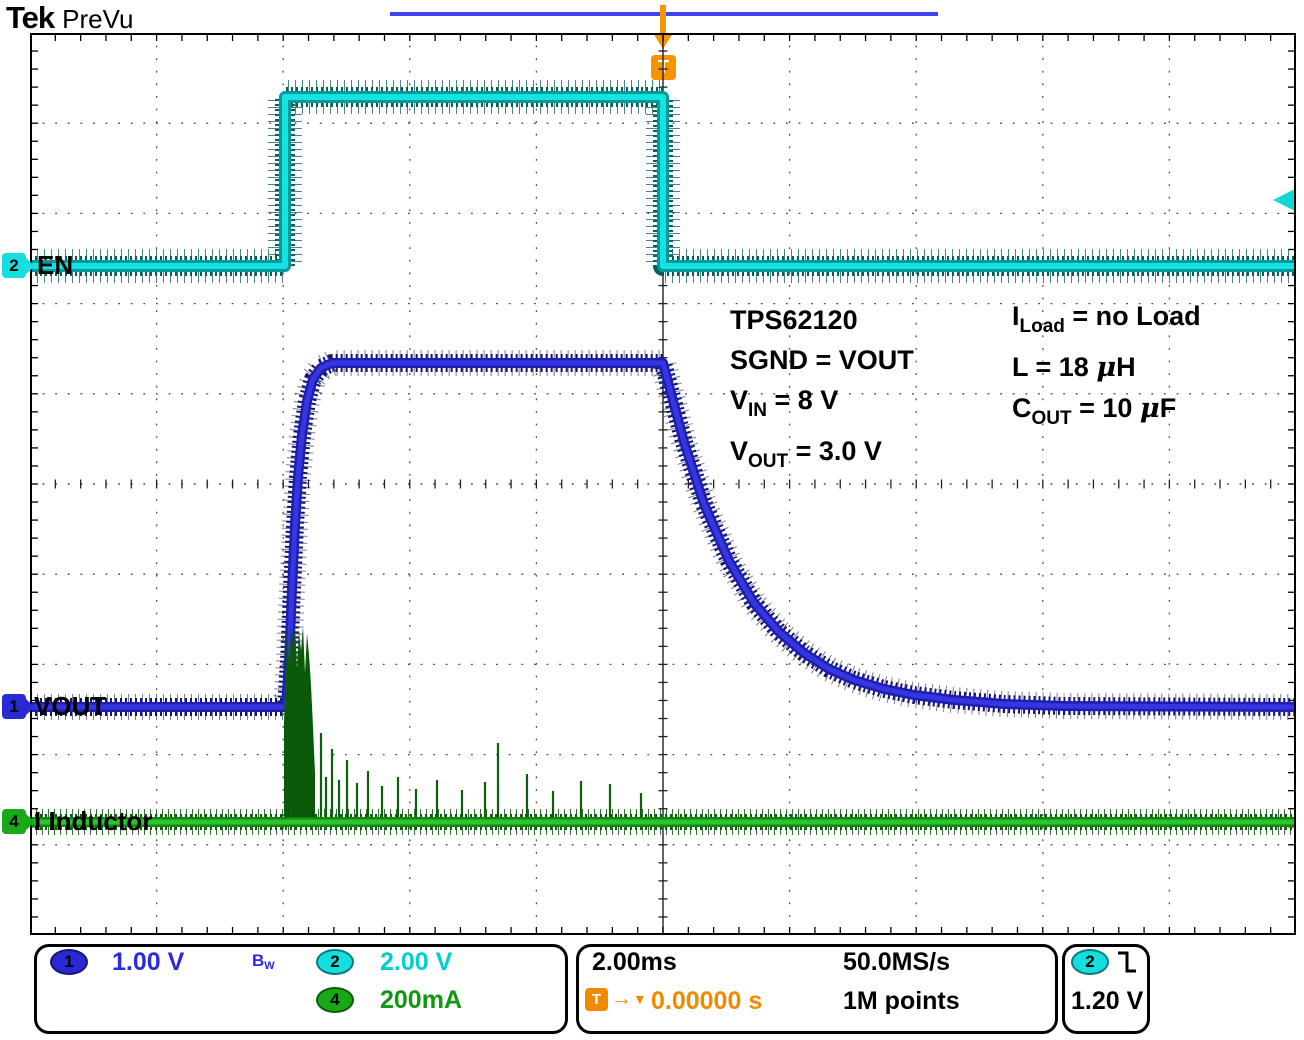 Image resolution: width=1304 pixels, height=1040 pixels. I want to click on trigger-position-triangle-glyph: ▼, so click(640, 999).